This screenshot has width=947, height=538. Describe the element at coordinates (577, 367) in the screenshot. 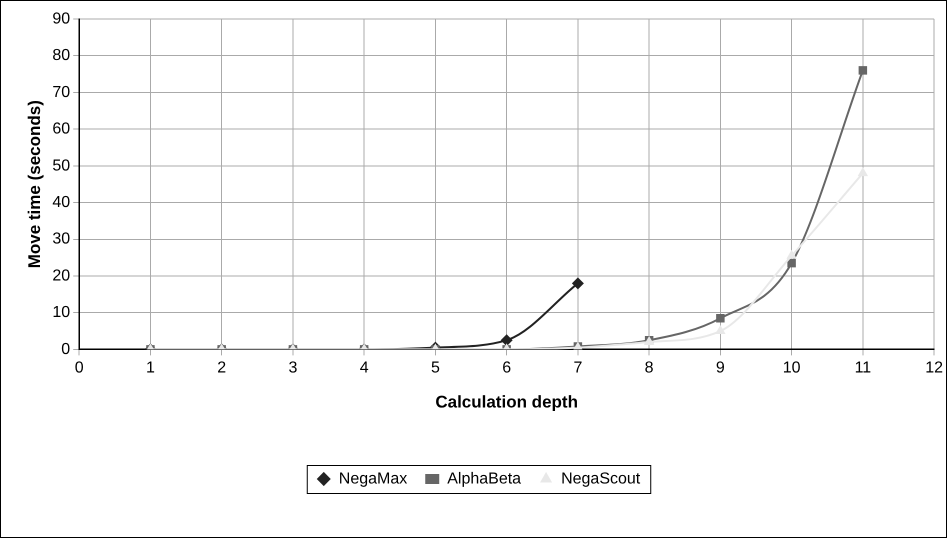

I see `x-tick-label: 7` at that location.